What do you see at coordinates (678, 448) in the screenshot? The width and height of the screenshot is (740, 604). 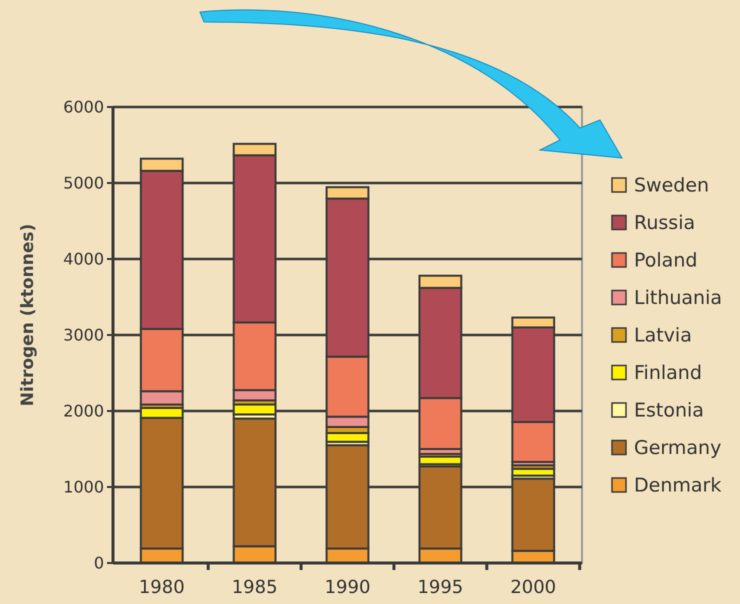 I see `legend-label: Germany` at bounding box center [678, 448].